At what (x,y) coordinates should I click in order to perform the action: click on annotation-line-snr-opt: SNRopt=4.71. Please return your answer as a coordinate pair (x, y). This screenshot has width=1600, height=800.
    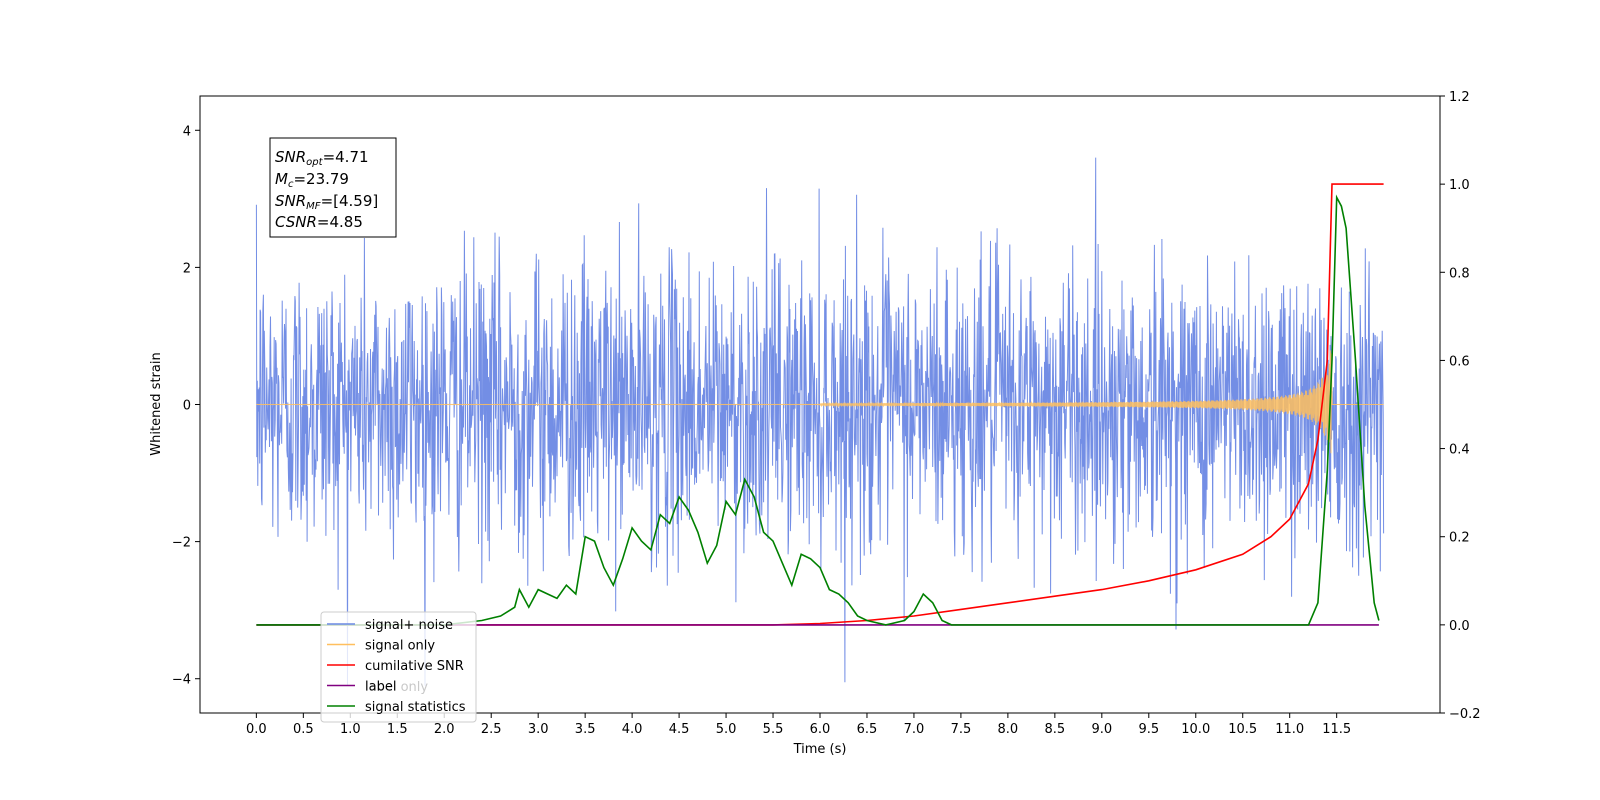
    Looking at the image, I should click on (322, 158).